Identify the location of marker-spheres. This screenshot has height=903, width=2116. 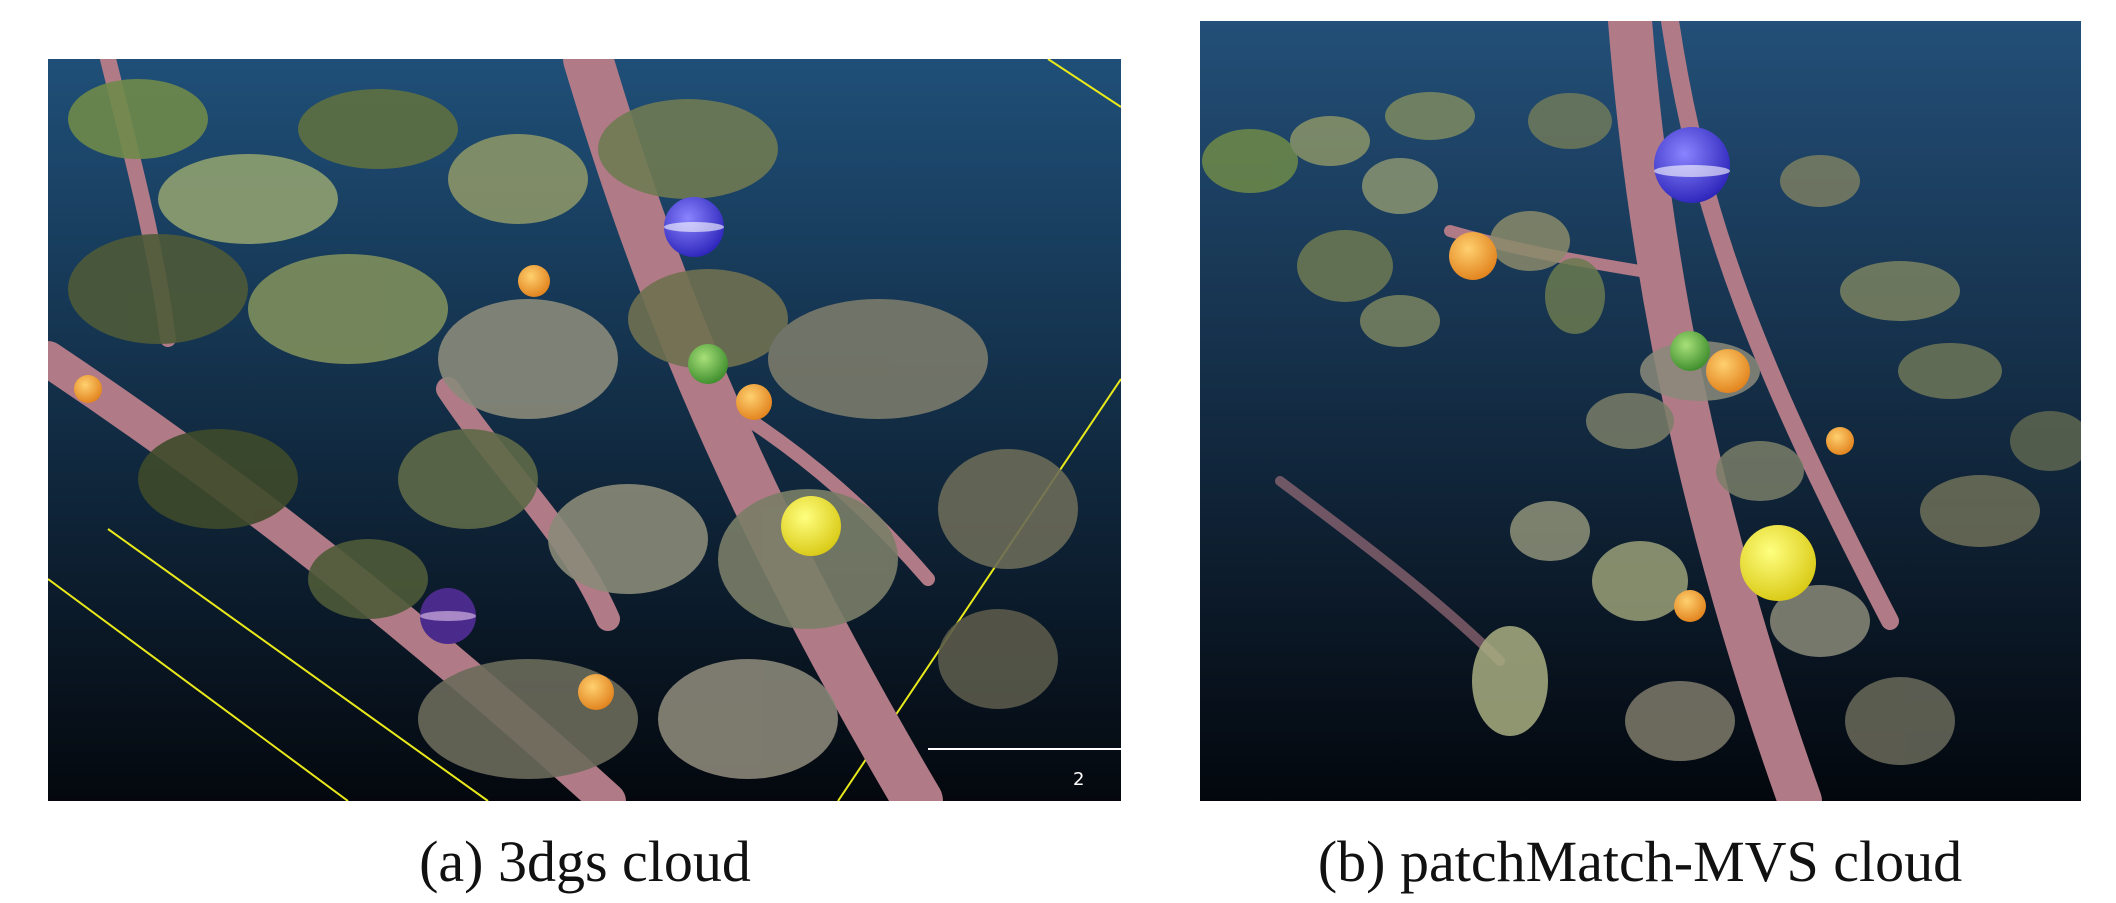
(1651, 374).